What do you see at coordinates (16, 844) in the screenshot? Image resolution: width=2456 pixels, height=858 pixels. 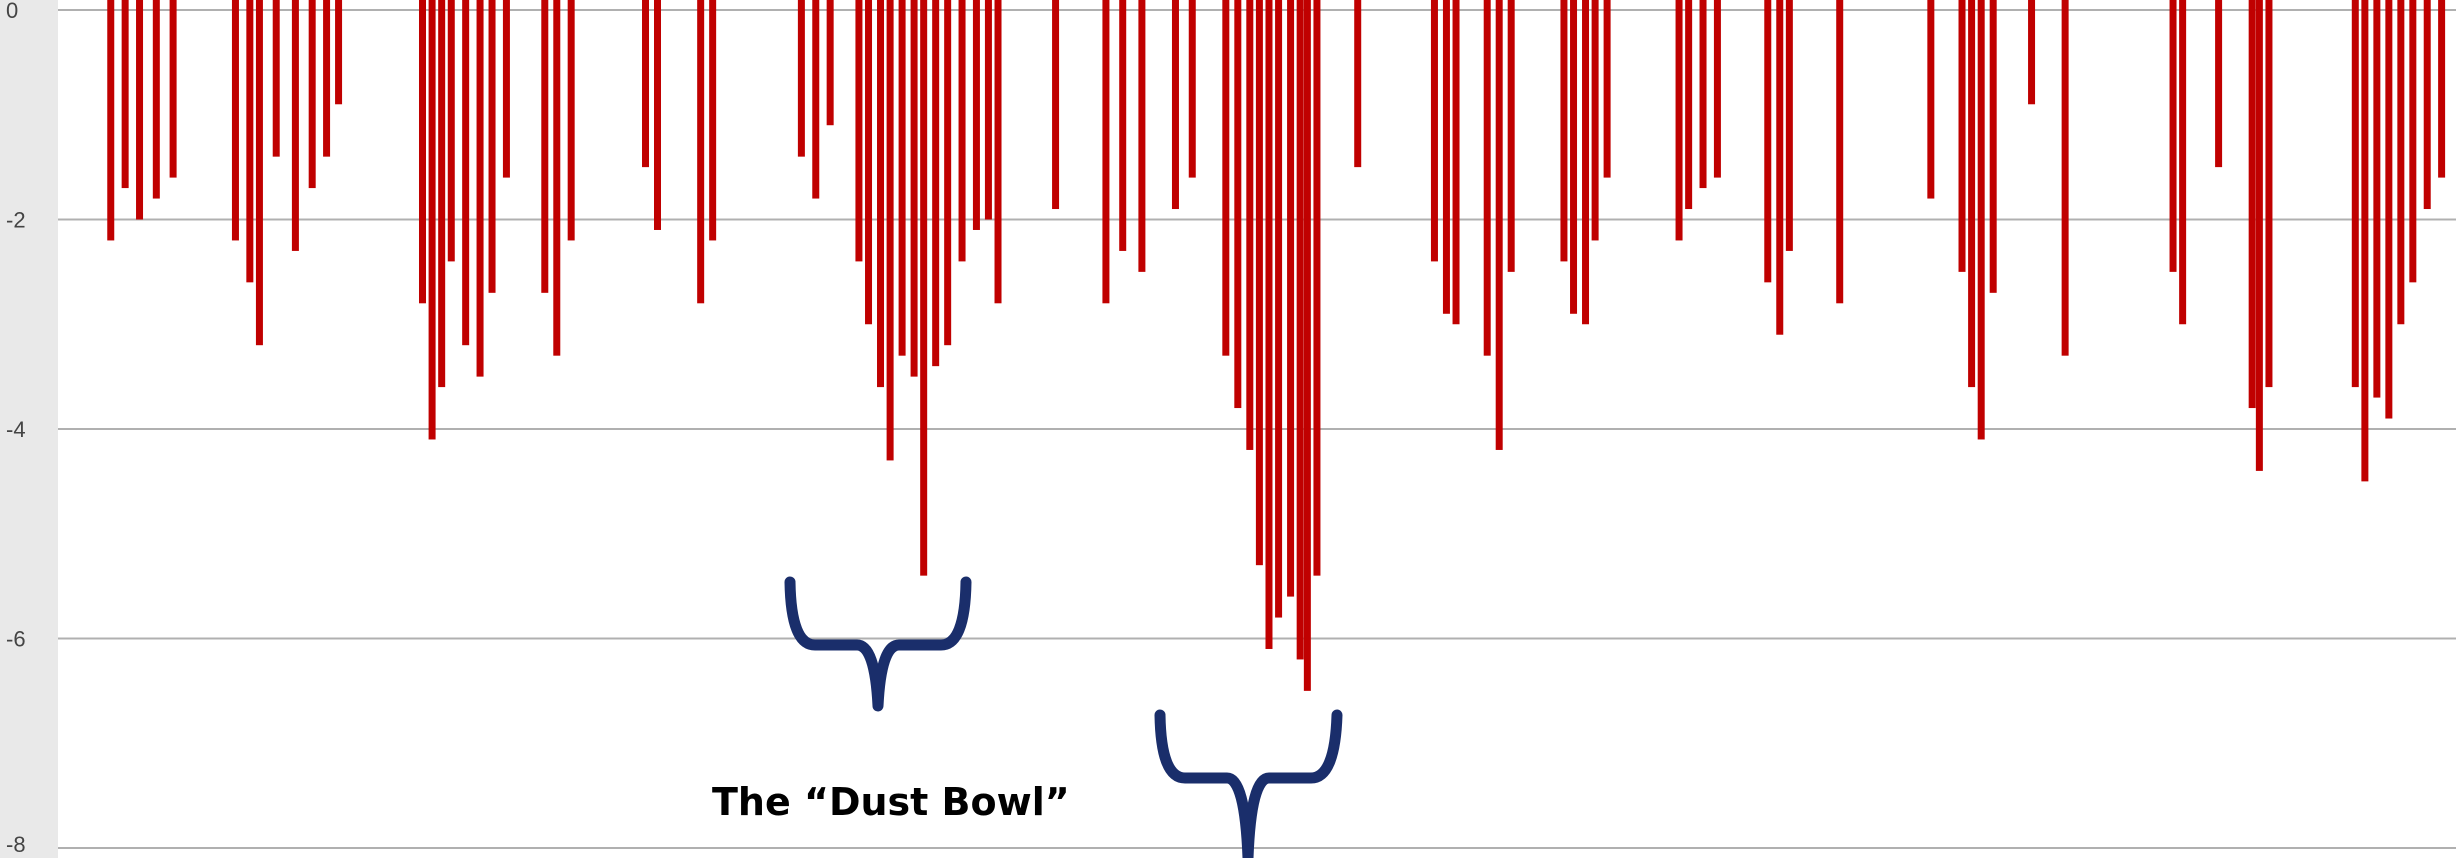 I see `y-tick-label: -8` at bounding box center [16, 844].